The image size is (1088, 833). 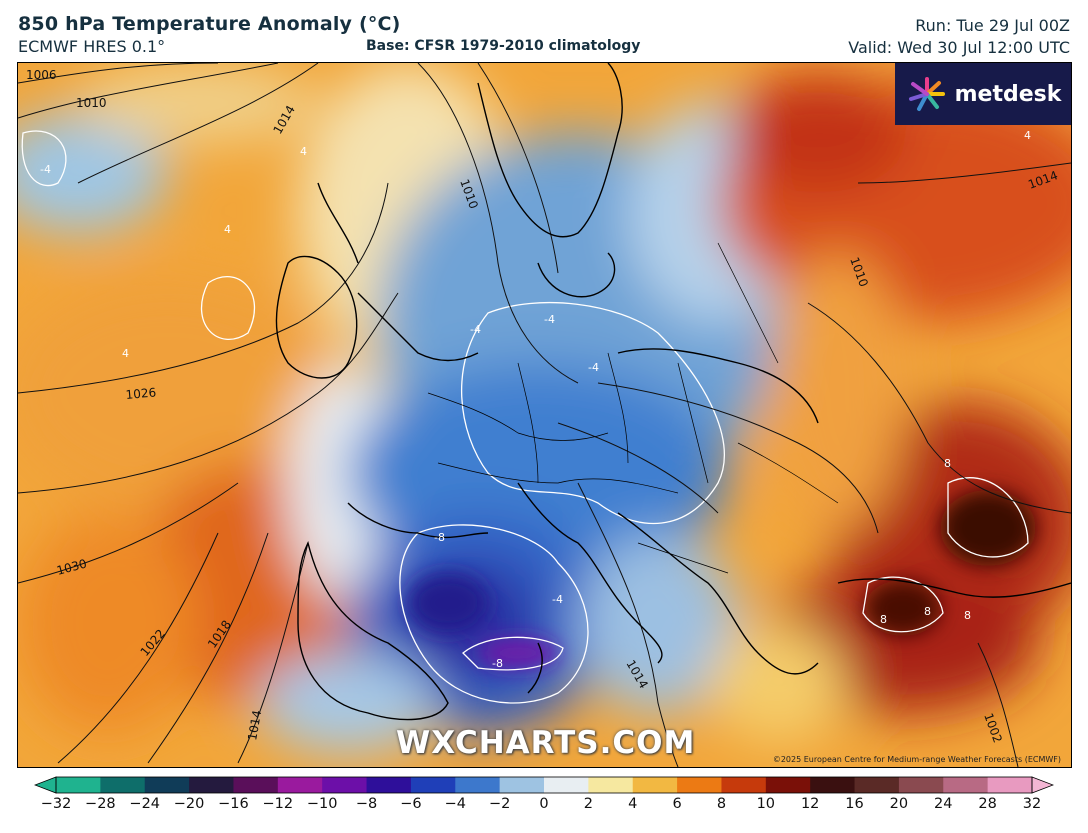 What do you see at coordinates (278, 804) in the screenshot?
I see `colorbar-tick-label: −12` at bounding box center [278, 804].